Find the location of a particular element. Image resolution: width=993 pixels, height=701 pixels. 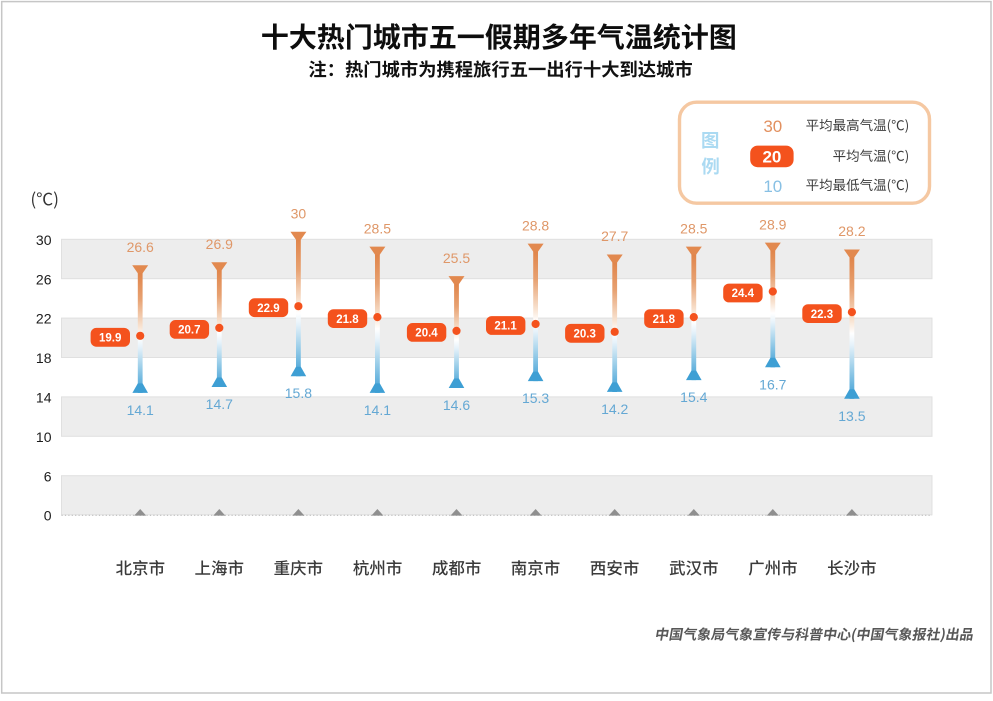

svg-text: 13.5 is located at coordinates (851, 416).